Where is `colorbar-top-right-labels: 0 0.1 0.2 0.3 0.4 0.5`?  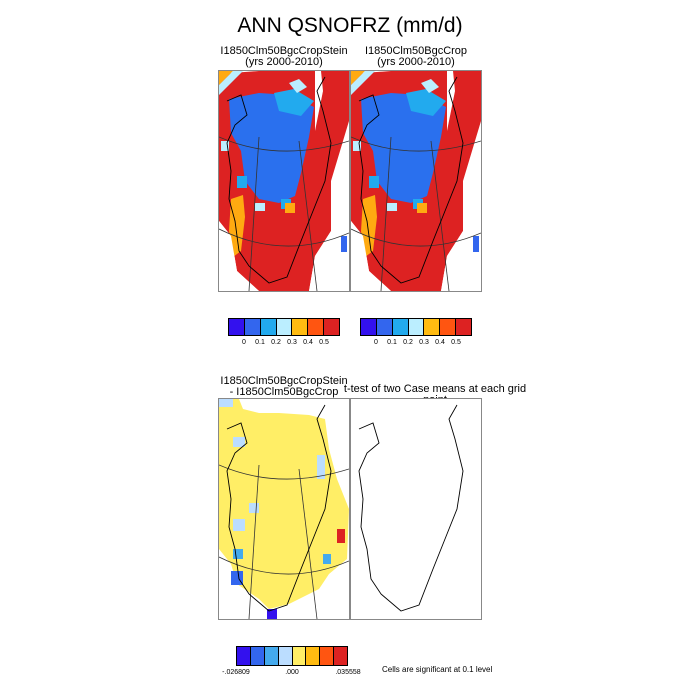
colorbar-top-right-labels: 0 0.1 0.2 0.3 0.4 0.5 is located at coordinates (416, 342).